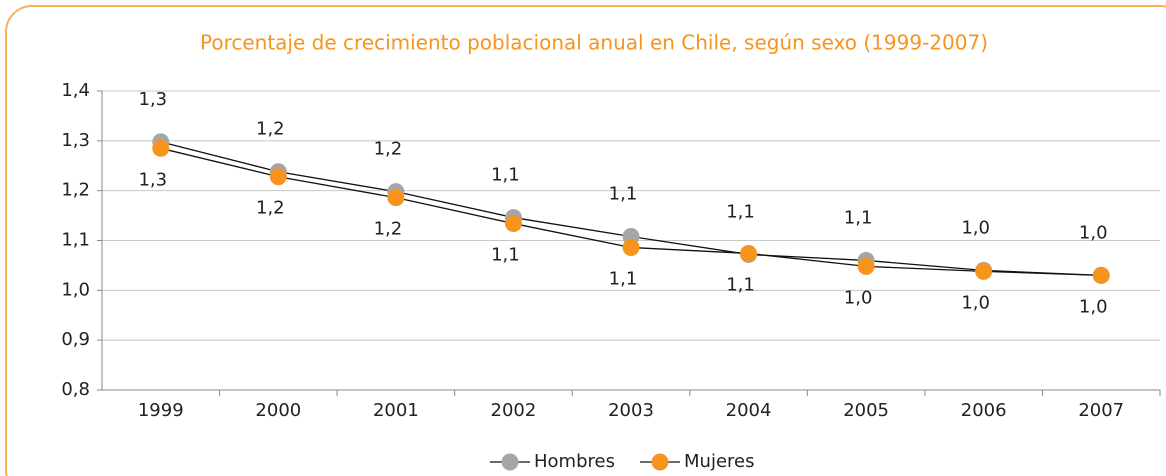 This screenshot has height=476, width=1166. What do you see at coordinates (75, 140) in the screenshot?
I see `y-tick-label: 1,3` at bounding box center [75, 140].